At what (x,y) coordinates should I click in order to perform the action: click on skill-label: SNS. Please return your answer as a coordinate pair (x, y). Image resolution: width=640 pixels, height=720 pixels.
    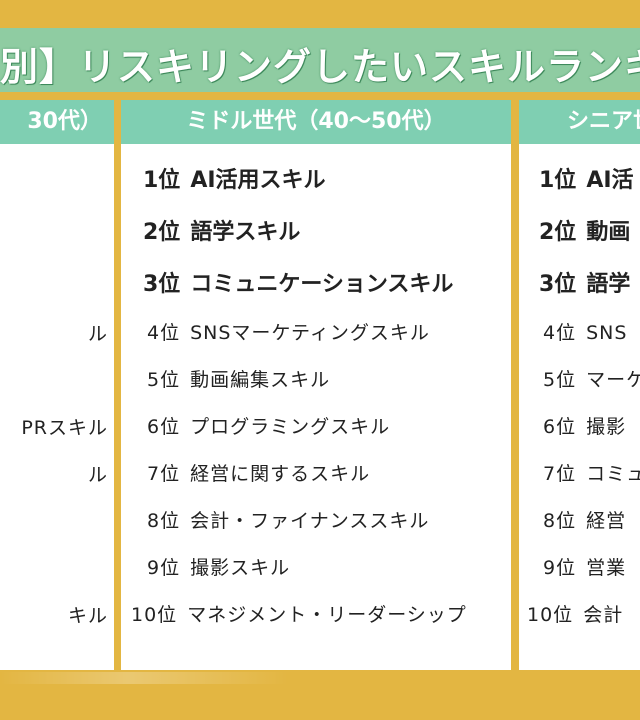
    Looking at the image, I should click on (607, 333).